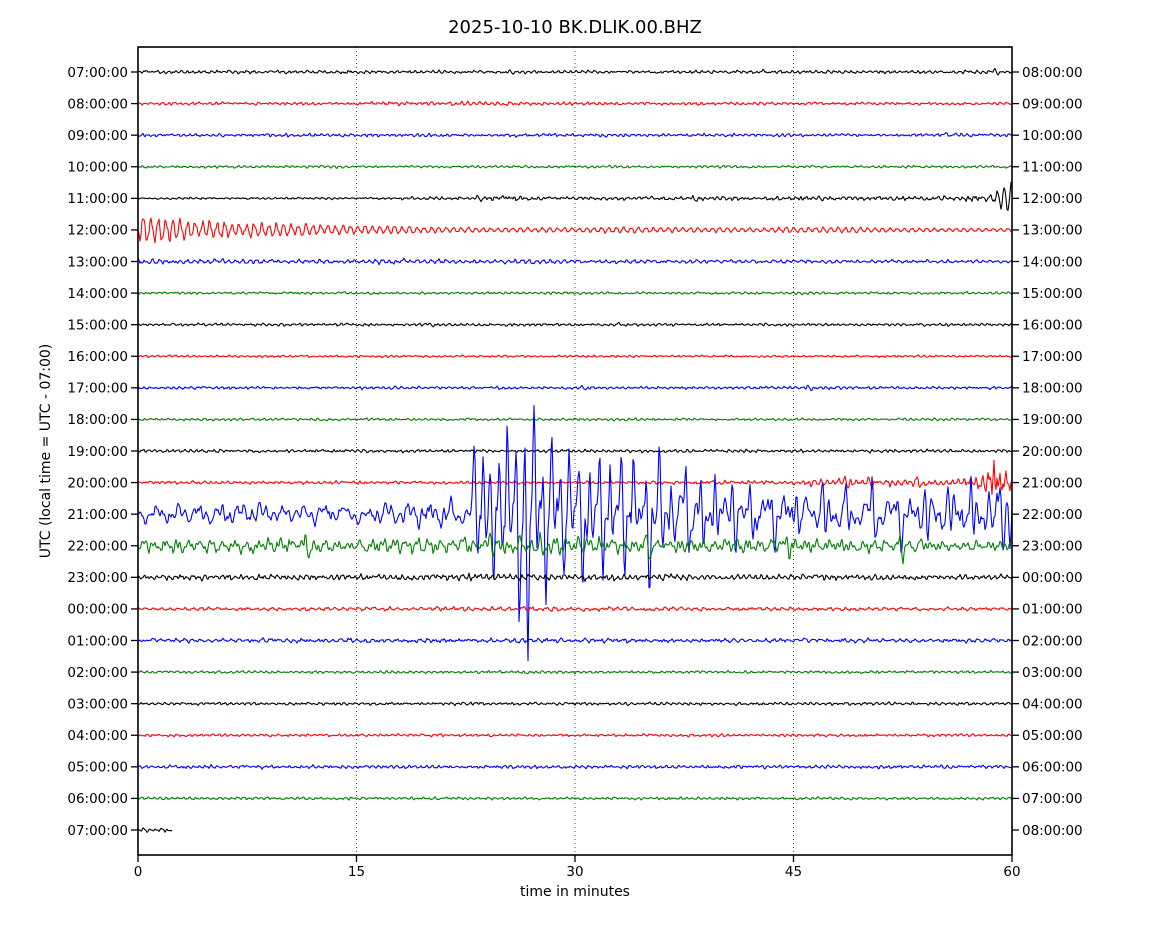 The width and height of the screenshot is (1150, 950). Describe the element at coordinates (1011, 872) in the screenshot. I see `x-tick-label: 60` at that location.